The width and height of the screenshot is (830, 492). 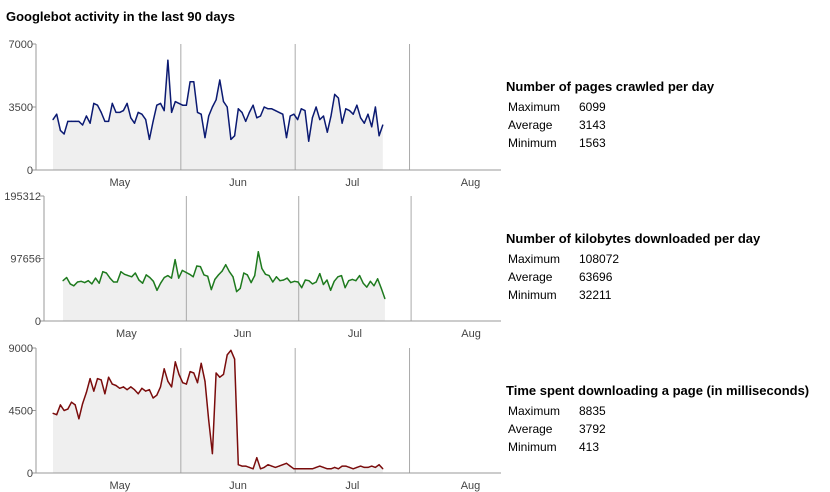 What do you see at coordinates (352, 486) in the screenshot?
I see `x-tick-label: Jul` at bounding box center [352, 486].